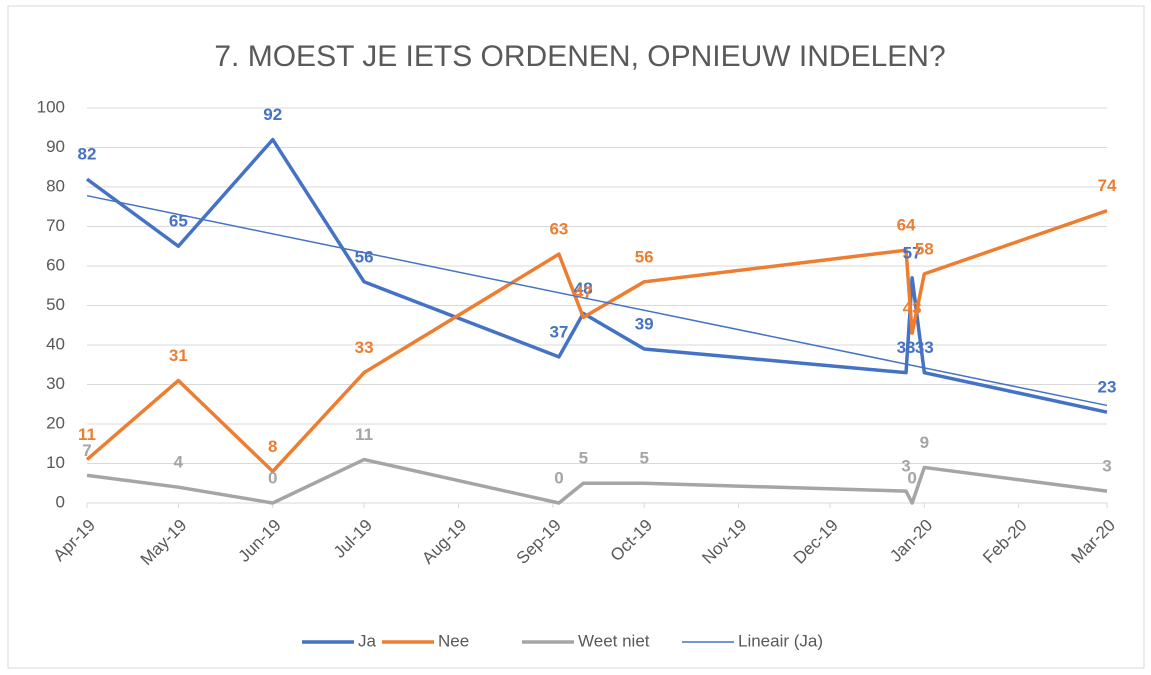 The image size is (1151, 675). What do you see at coordinates (924, 248) in the screenshot?
I see `data-label: 58` at bounding box center [924, 248].